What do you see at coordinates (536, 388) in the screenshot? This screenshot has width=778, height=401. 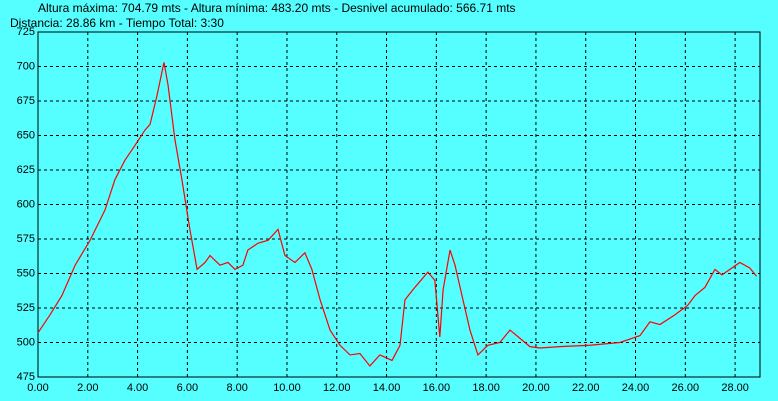 I see `x-tick-label: 20.00` at bounding box center [536, 388].